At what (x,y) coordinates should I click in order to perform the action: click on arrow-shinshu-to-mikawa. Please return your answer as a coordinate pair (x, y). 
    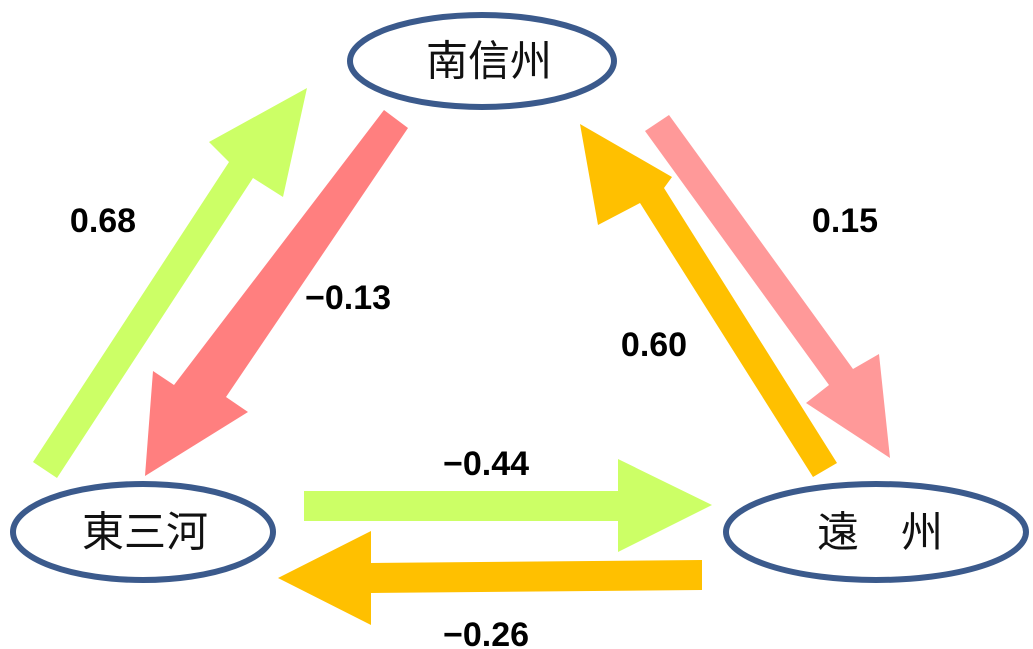
    Looking at the image, I should click on (276, 293).